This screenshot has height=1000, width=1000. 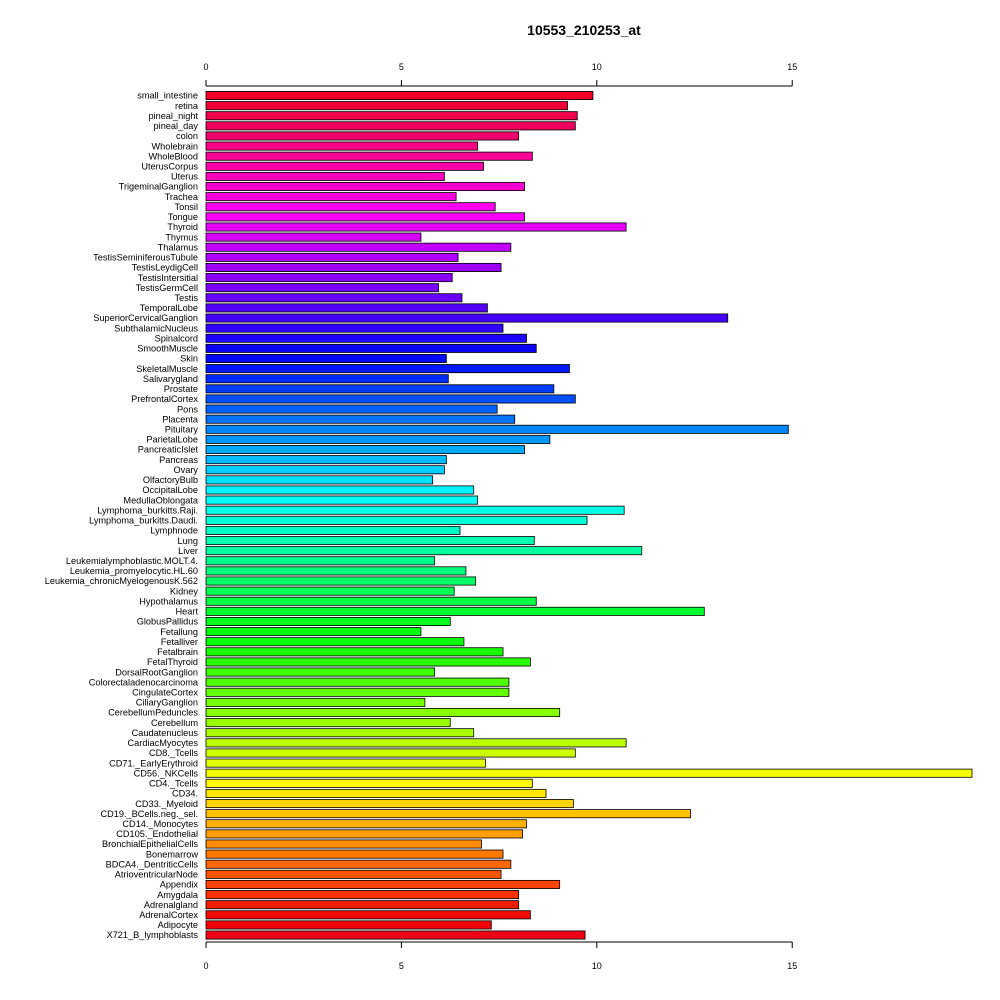 What do you see at coordinates (401, 966) in the screenshot?
I see `bottom-axis-tick-label: 5` at bounding box center [401, 966].